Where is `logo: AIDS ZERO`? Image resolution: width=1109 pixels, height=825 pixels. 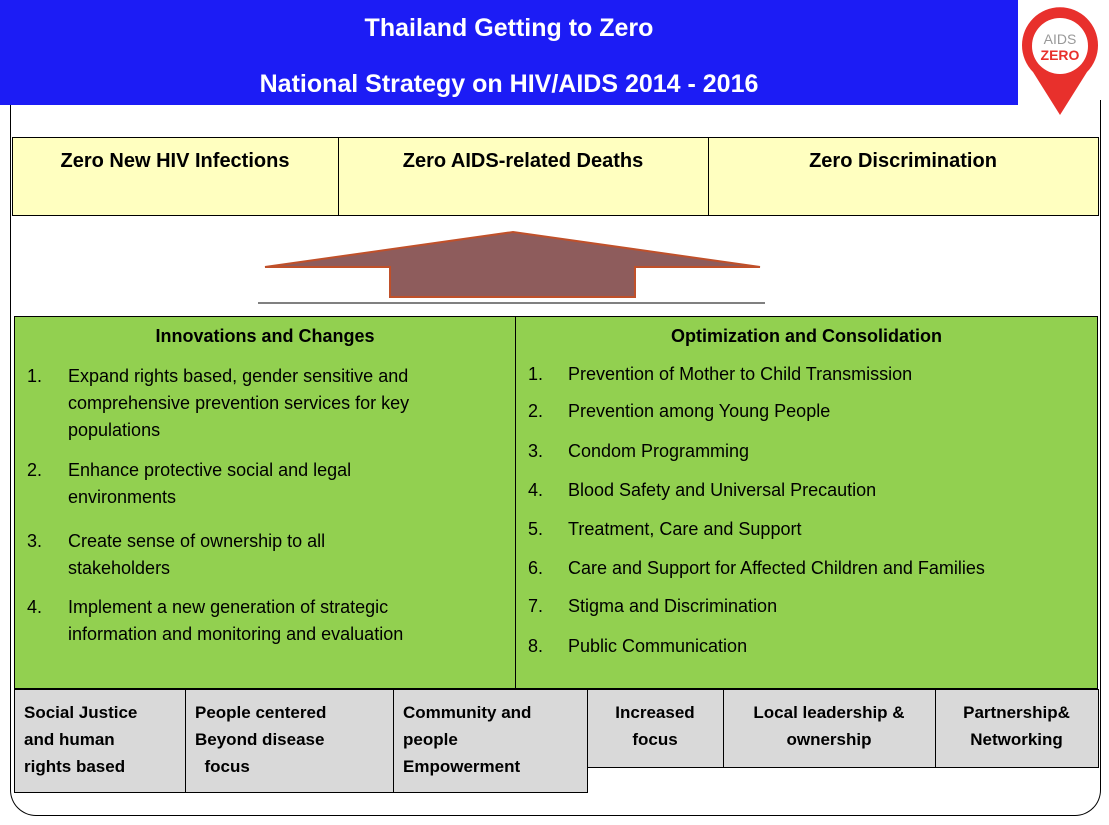 logo: AIDS ZERO is located at coordinates (1060, 61).